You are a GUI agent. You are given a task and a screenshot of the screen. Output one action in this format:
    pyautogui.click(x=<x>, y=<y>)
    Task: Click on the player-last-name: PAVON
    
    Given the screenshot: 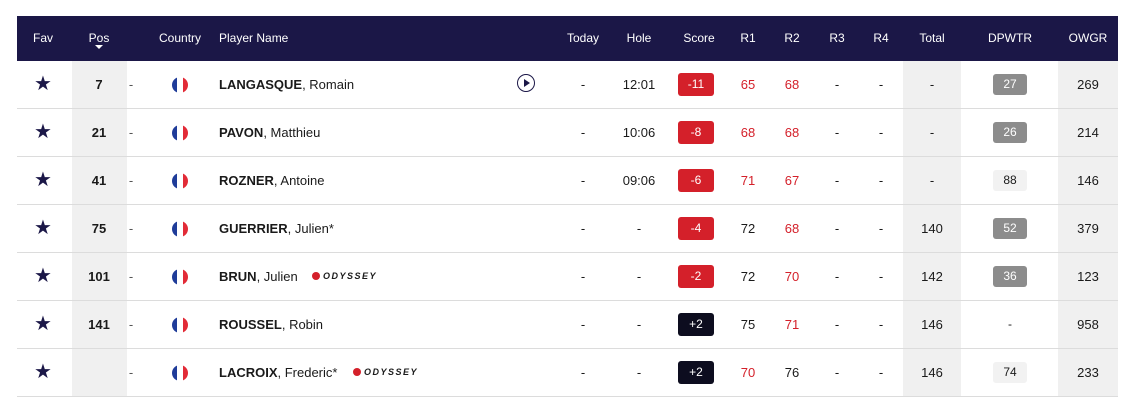 What is the action you would take?
    pyautogui.click(x=241, y=132)
    